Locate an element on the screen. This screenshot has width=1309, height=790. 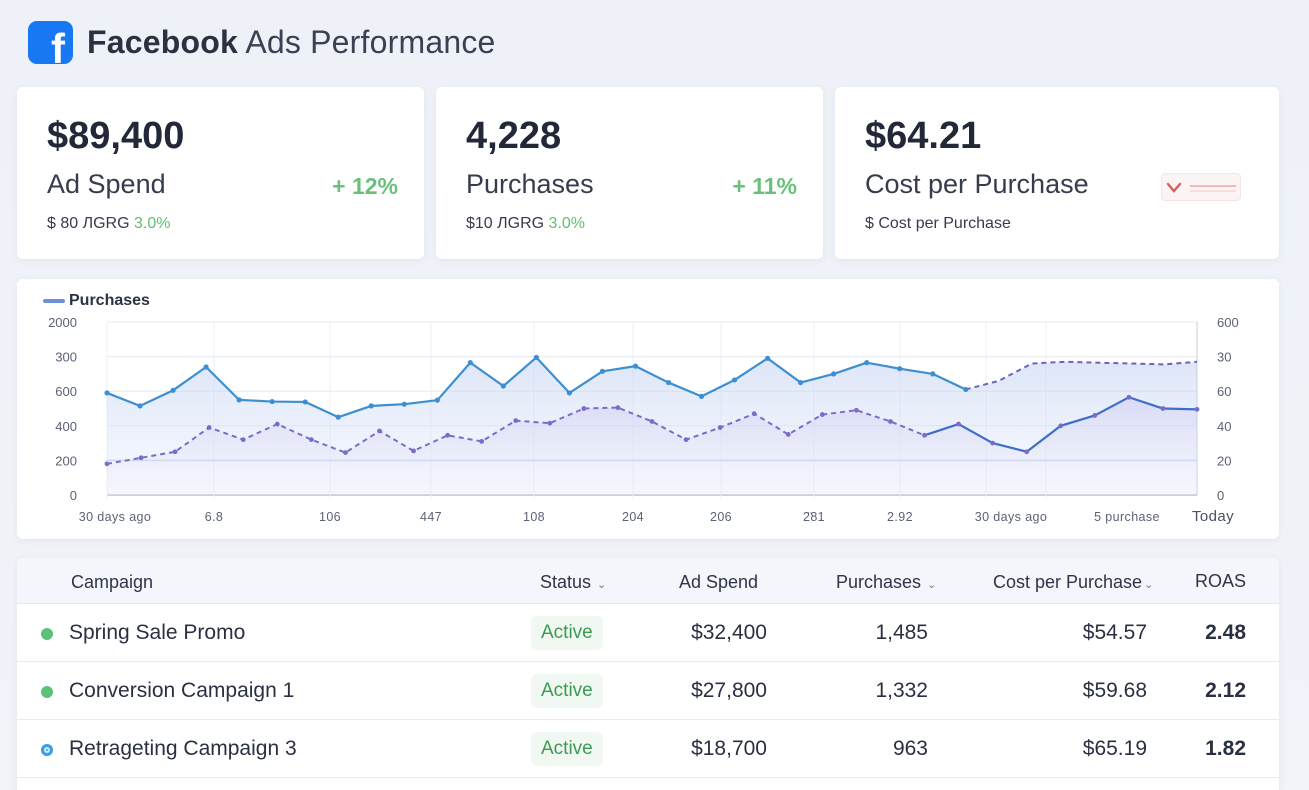
kpi-sub-prefix: $10 ЛGRG is located at coordinates (505, 223).